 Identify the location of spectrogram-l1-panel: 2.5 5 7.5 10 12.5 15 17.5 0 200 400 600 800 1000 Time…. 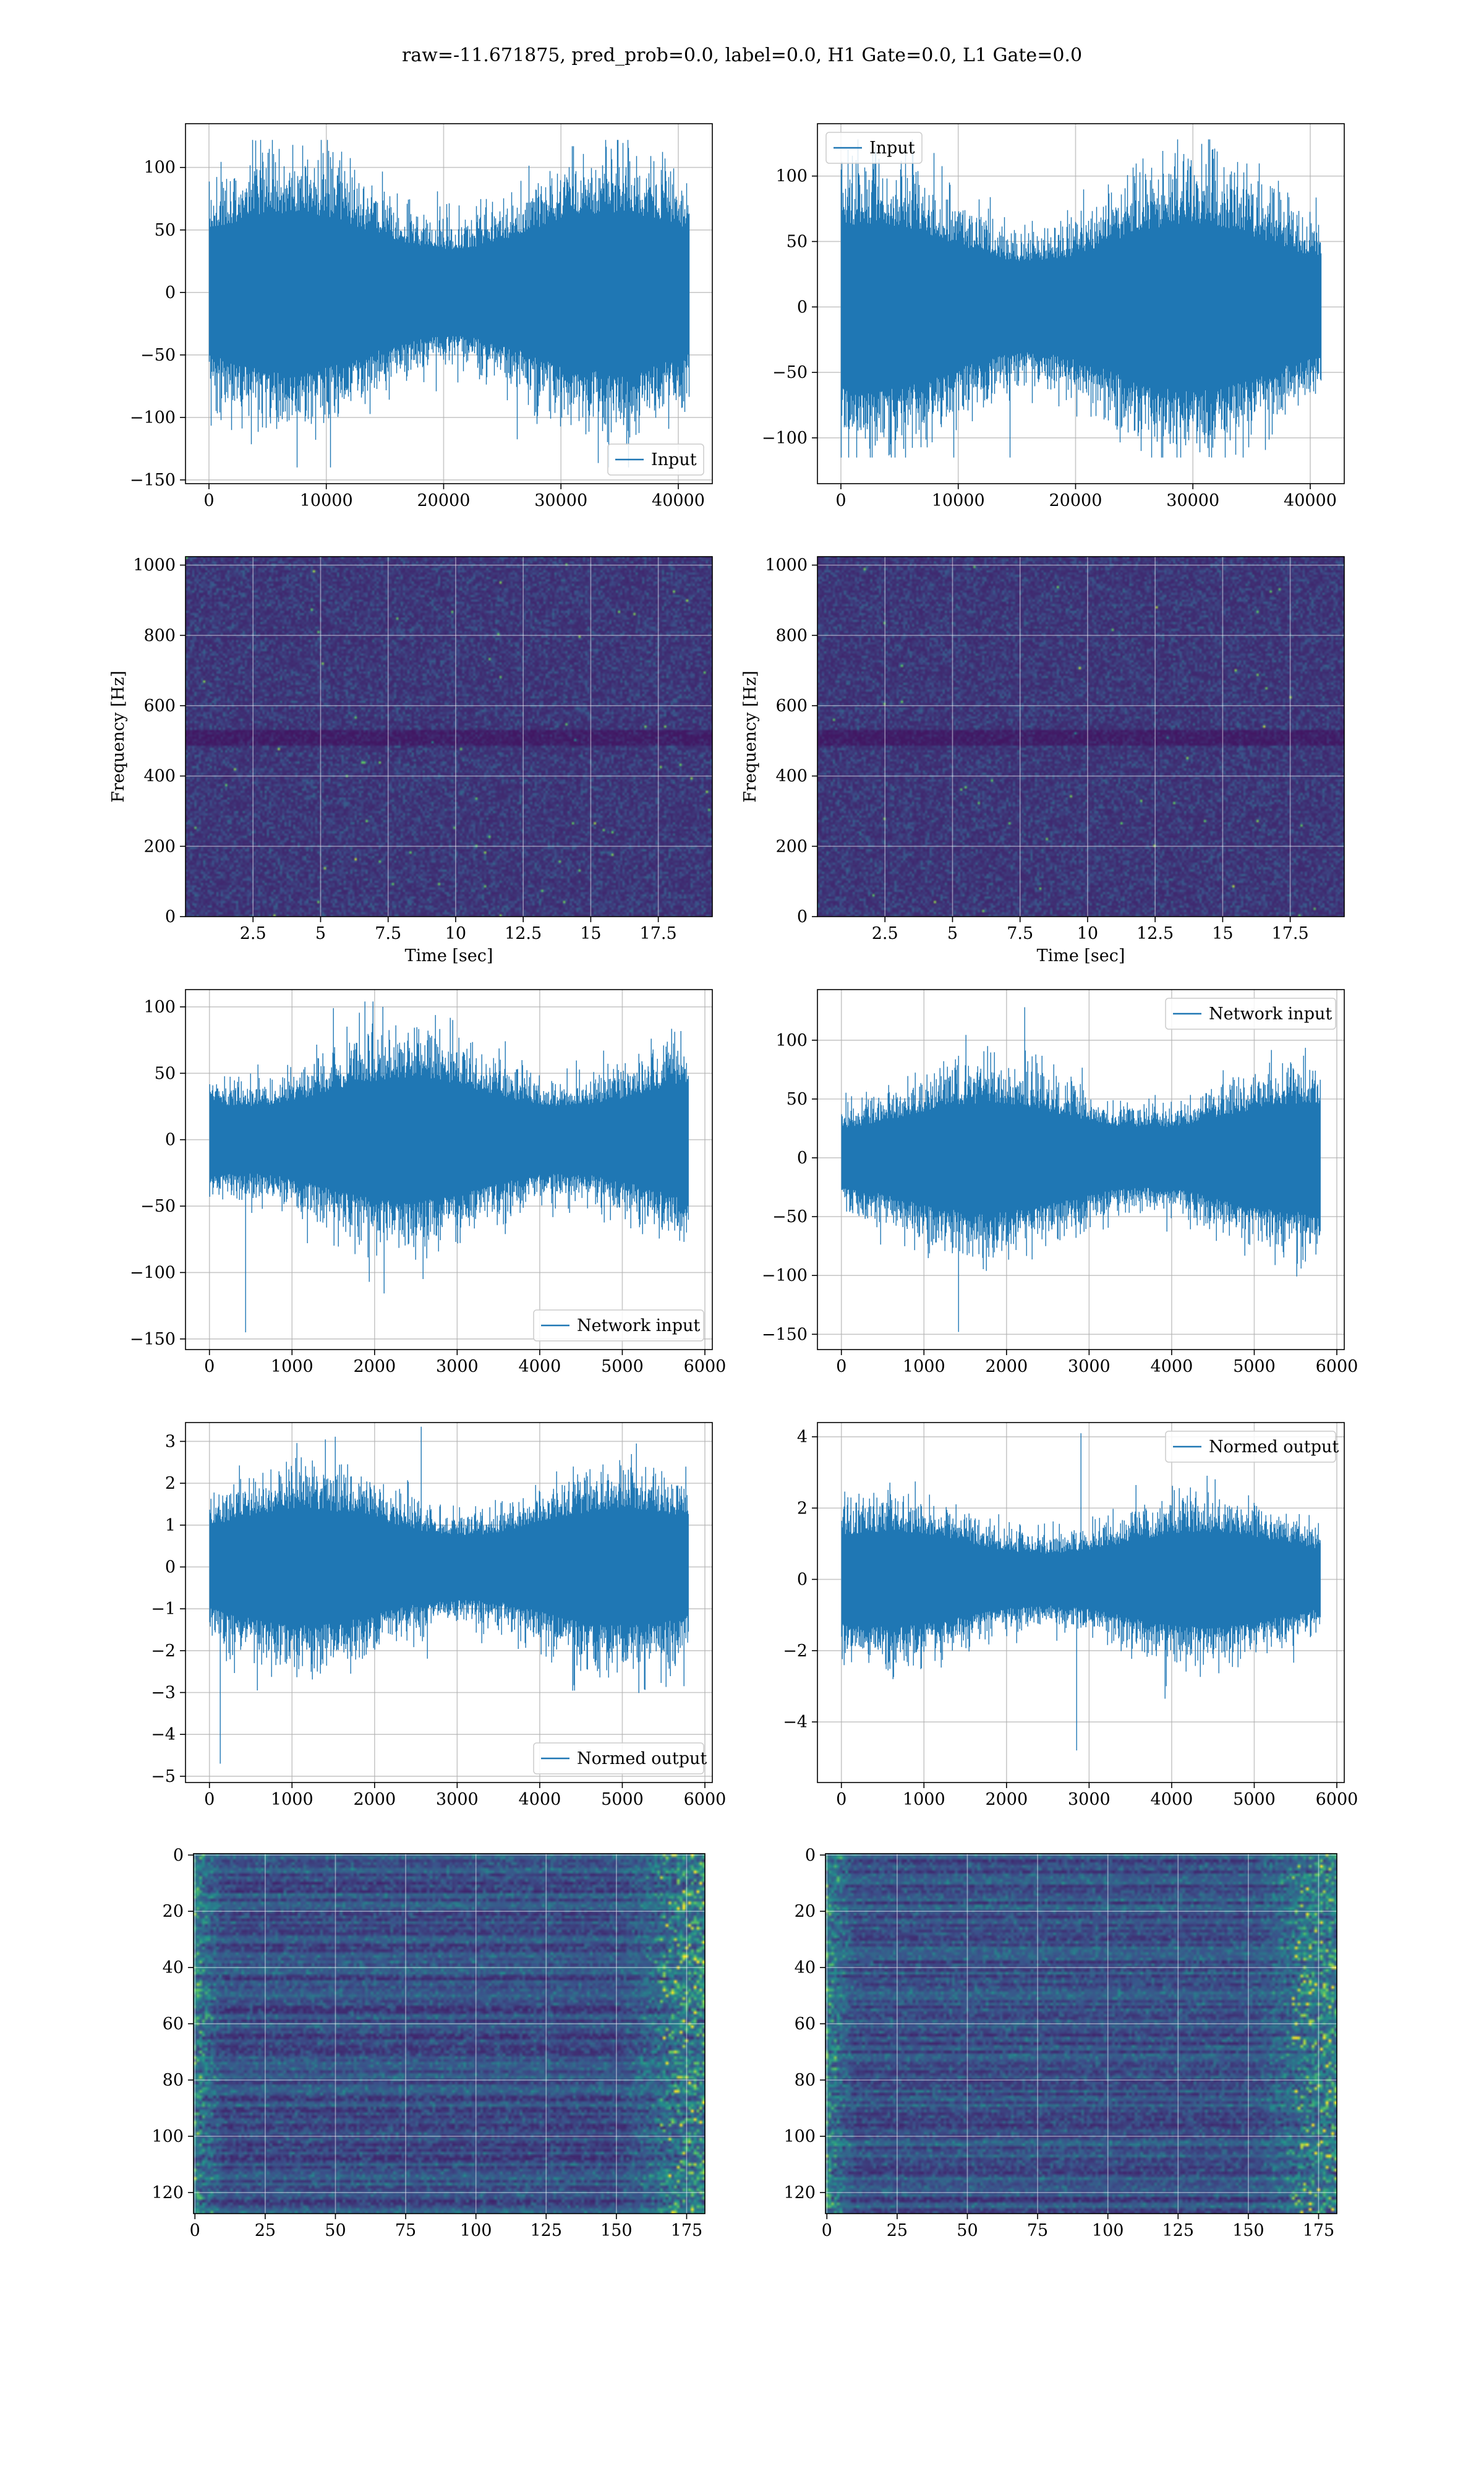
(1043, 761).